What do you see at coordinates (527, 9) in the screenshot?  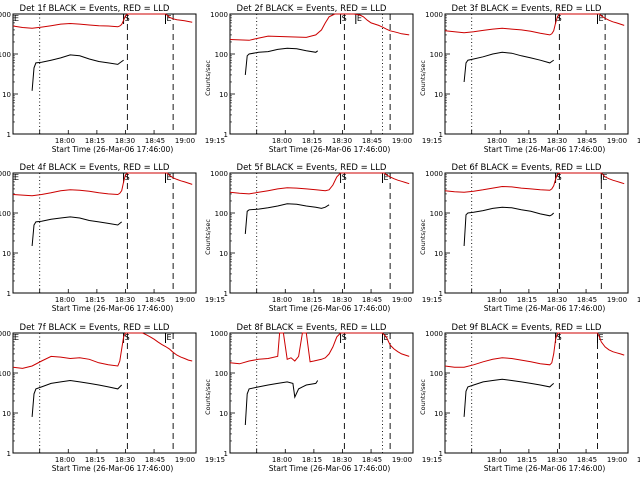 I see `panel-title: Det 3f BLACK = Events, RED = LLD` at bounding box center [527, 9].